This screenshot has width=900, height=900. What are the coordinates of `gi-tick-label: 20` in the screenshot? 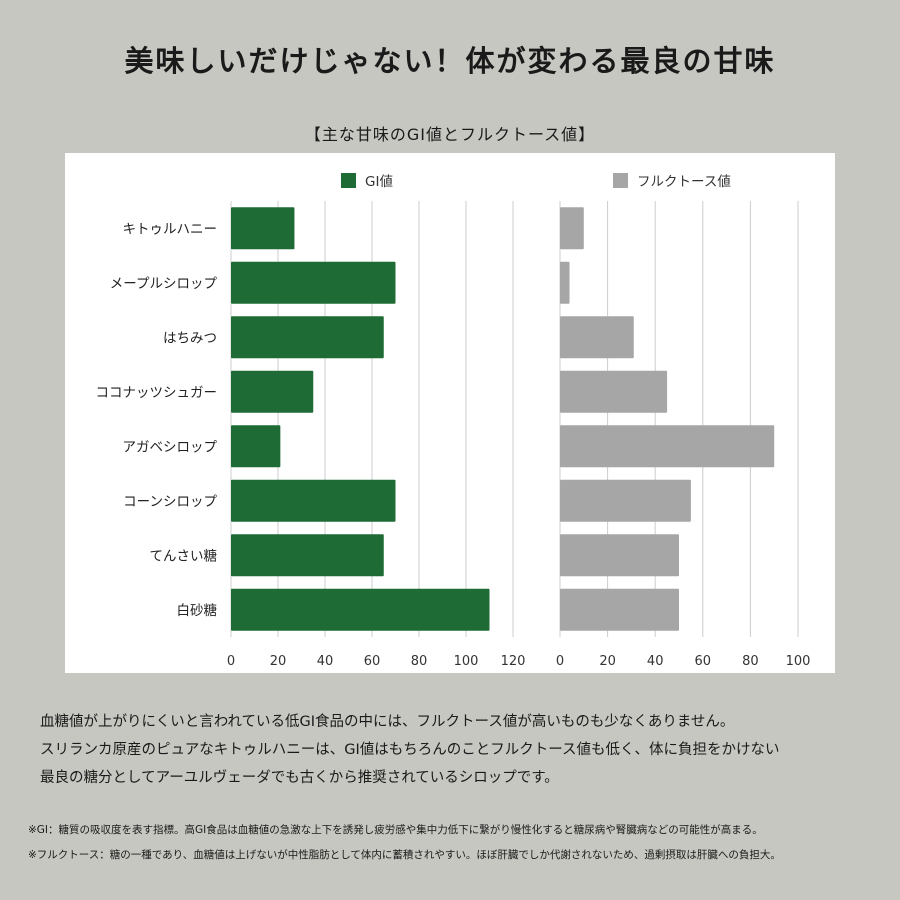 It's located at (278, 661).